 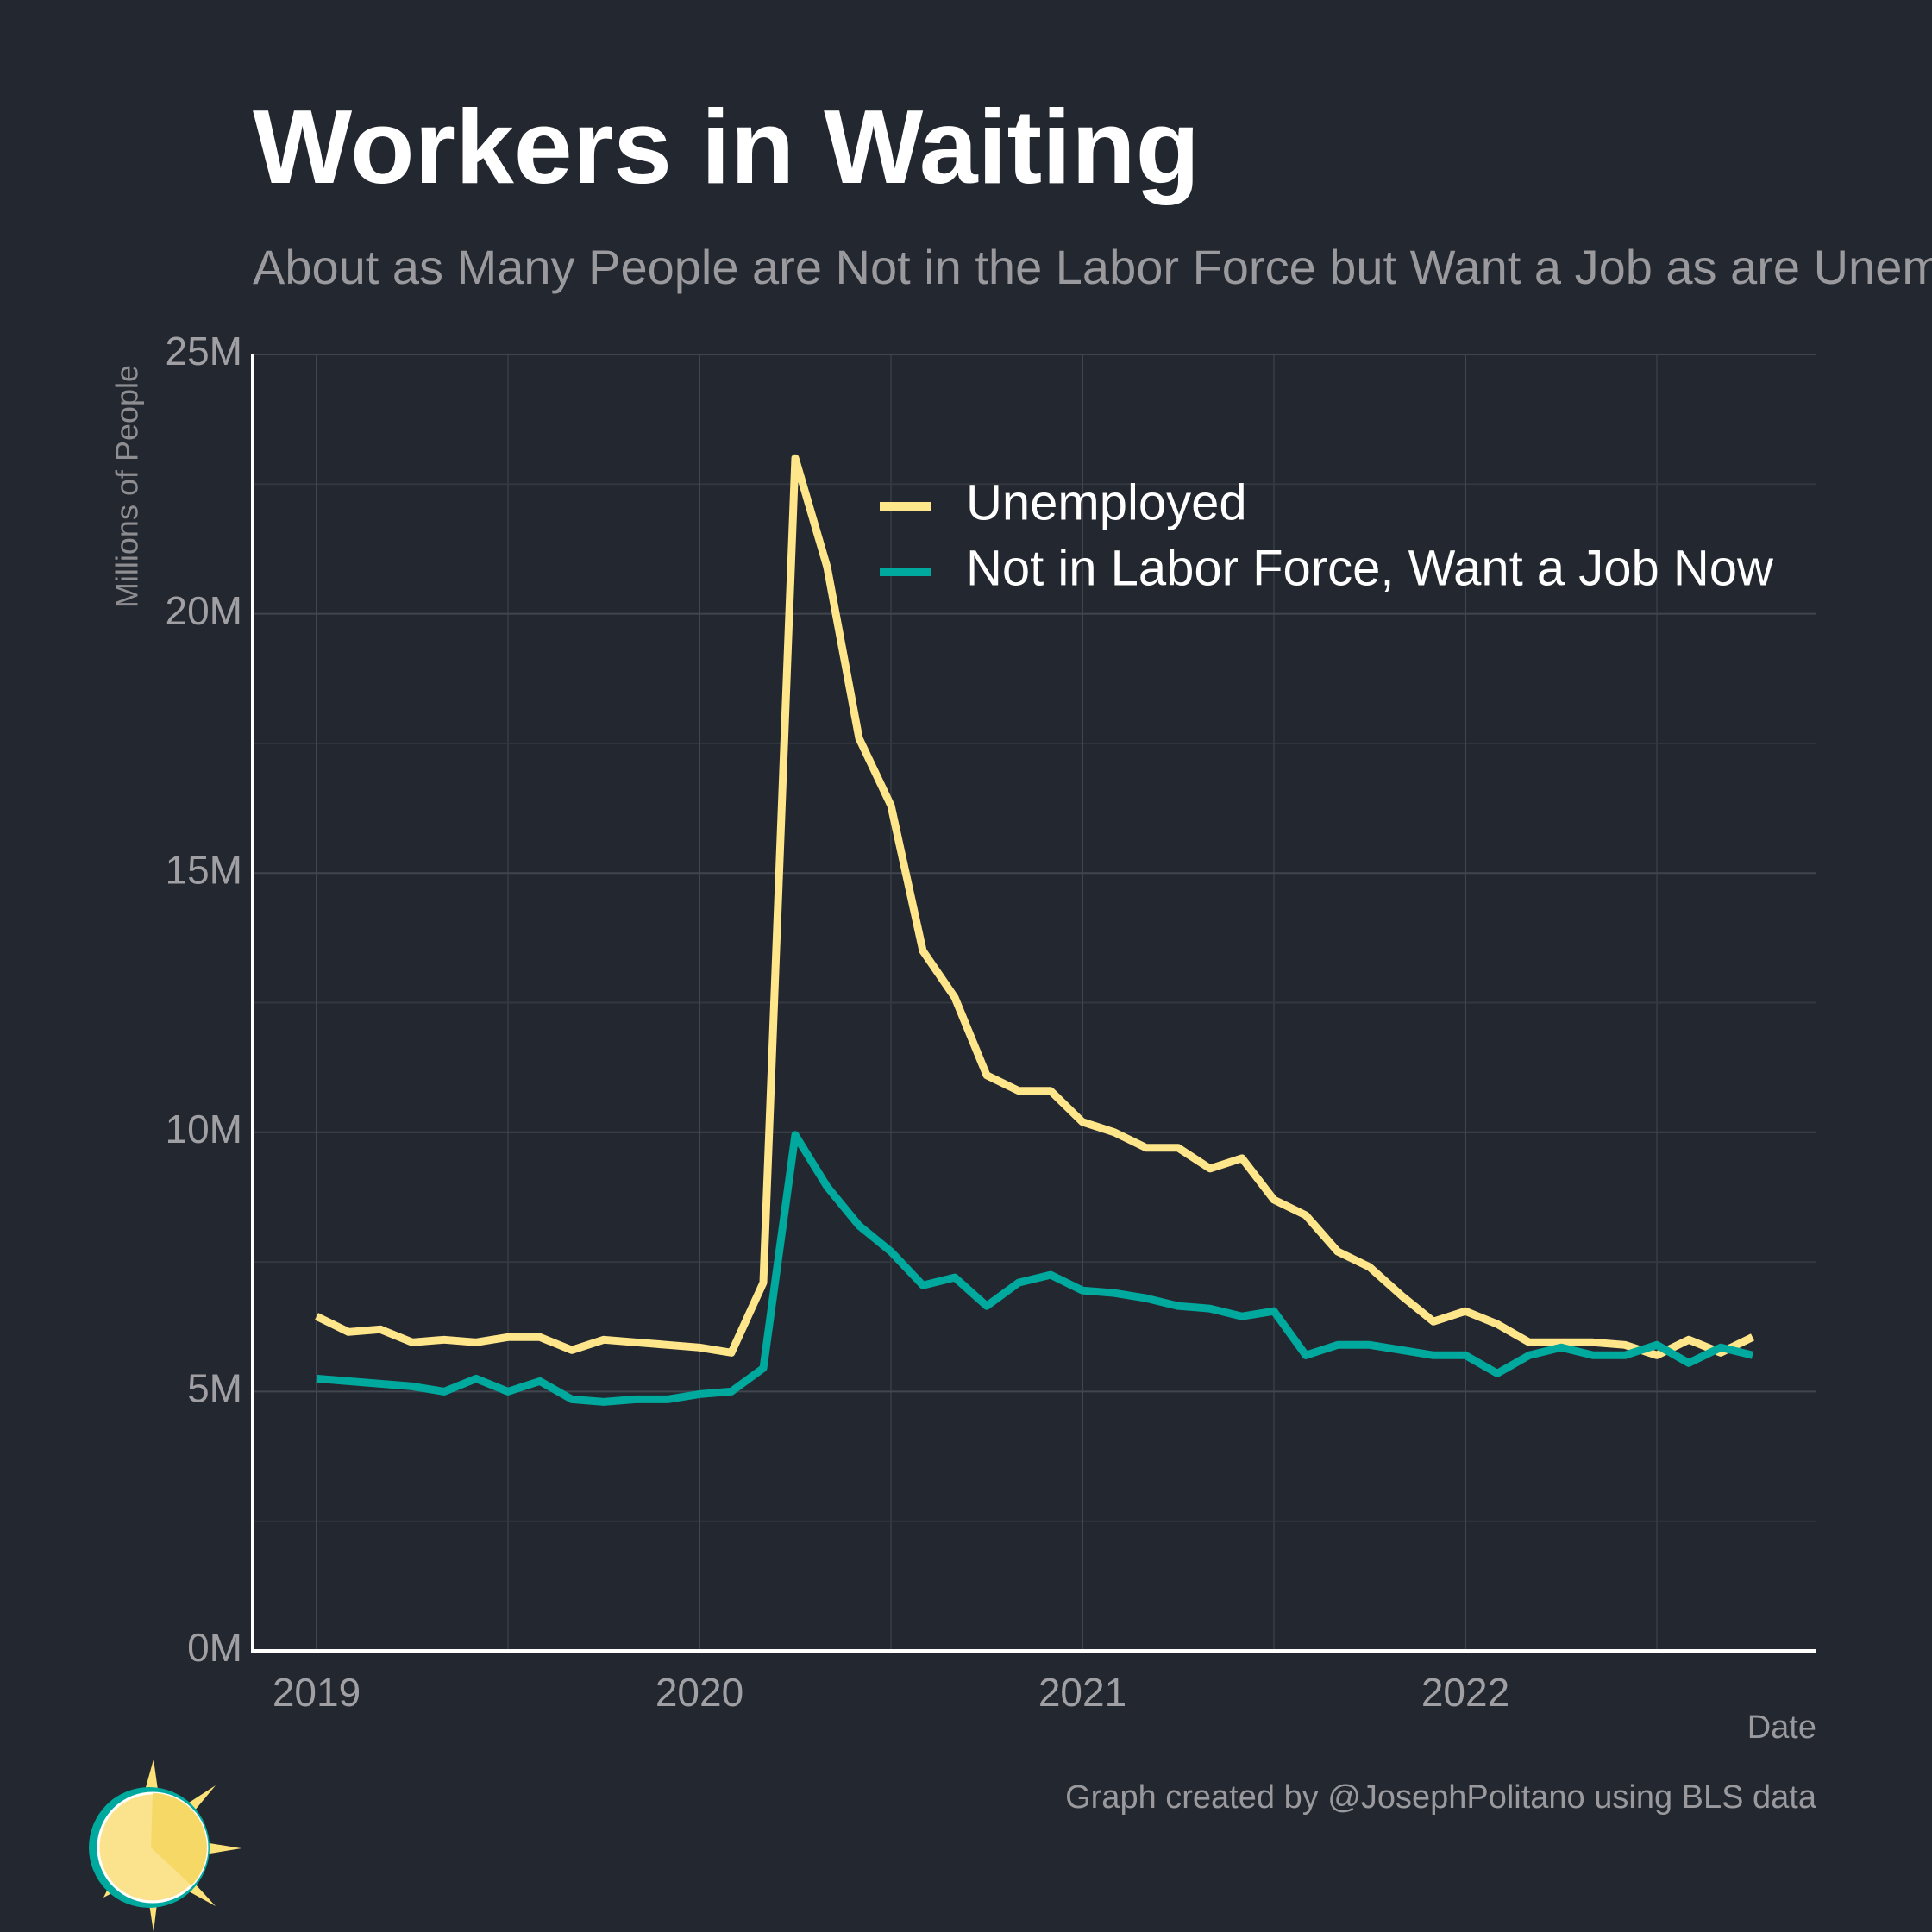 I want to click on y-tick-label: 10M, so click(x=204, y=1129).